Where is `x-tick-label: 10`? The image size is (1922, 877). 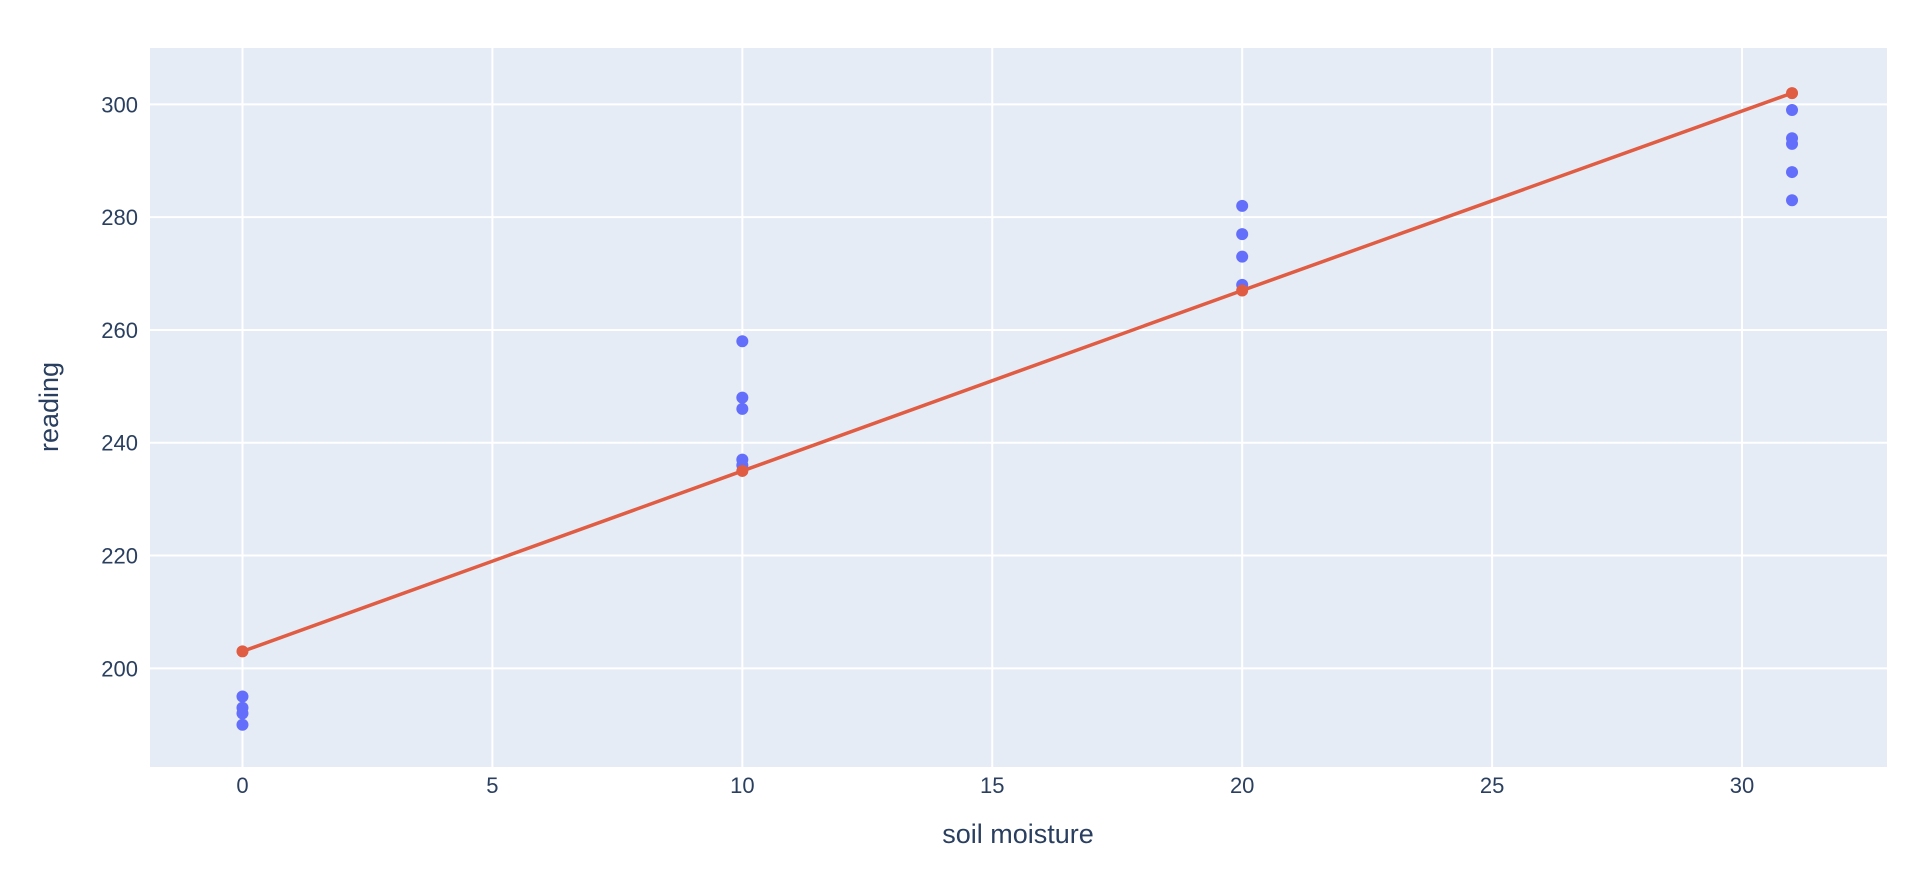
x-tick-label: 10 is located at coordinates (742, 785).